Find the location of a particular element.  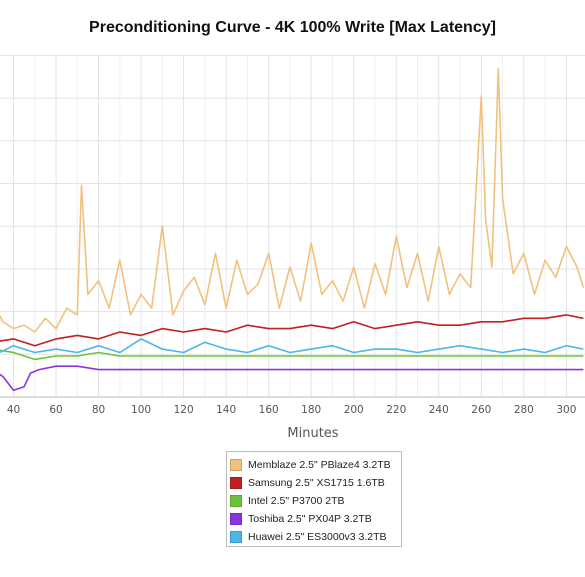

legend-label: Samsung 2.5" XS1715 1.6TB is located at coordinates (316, 483).